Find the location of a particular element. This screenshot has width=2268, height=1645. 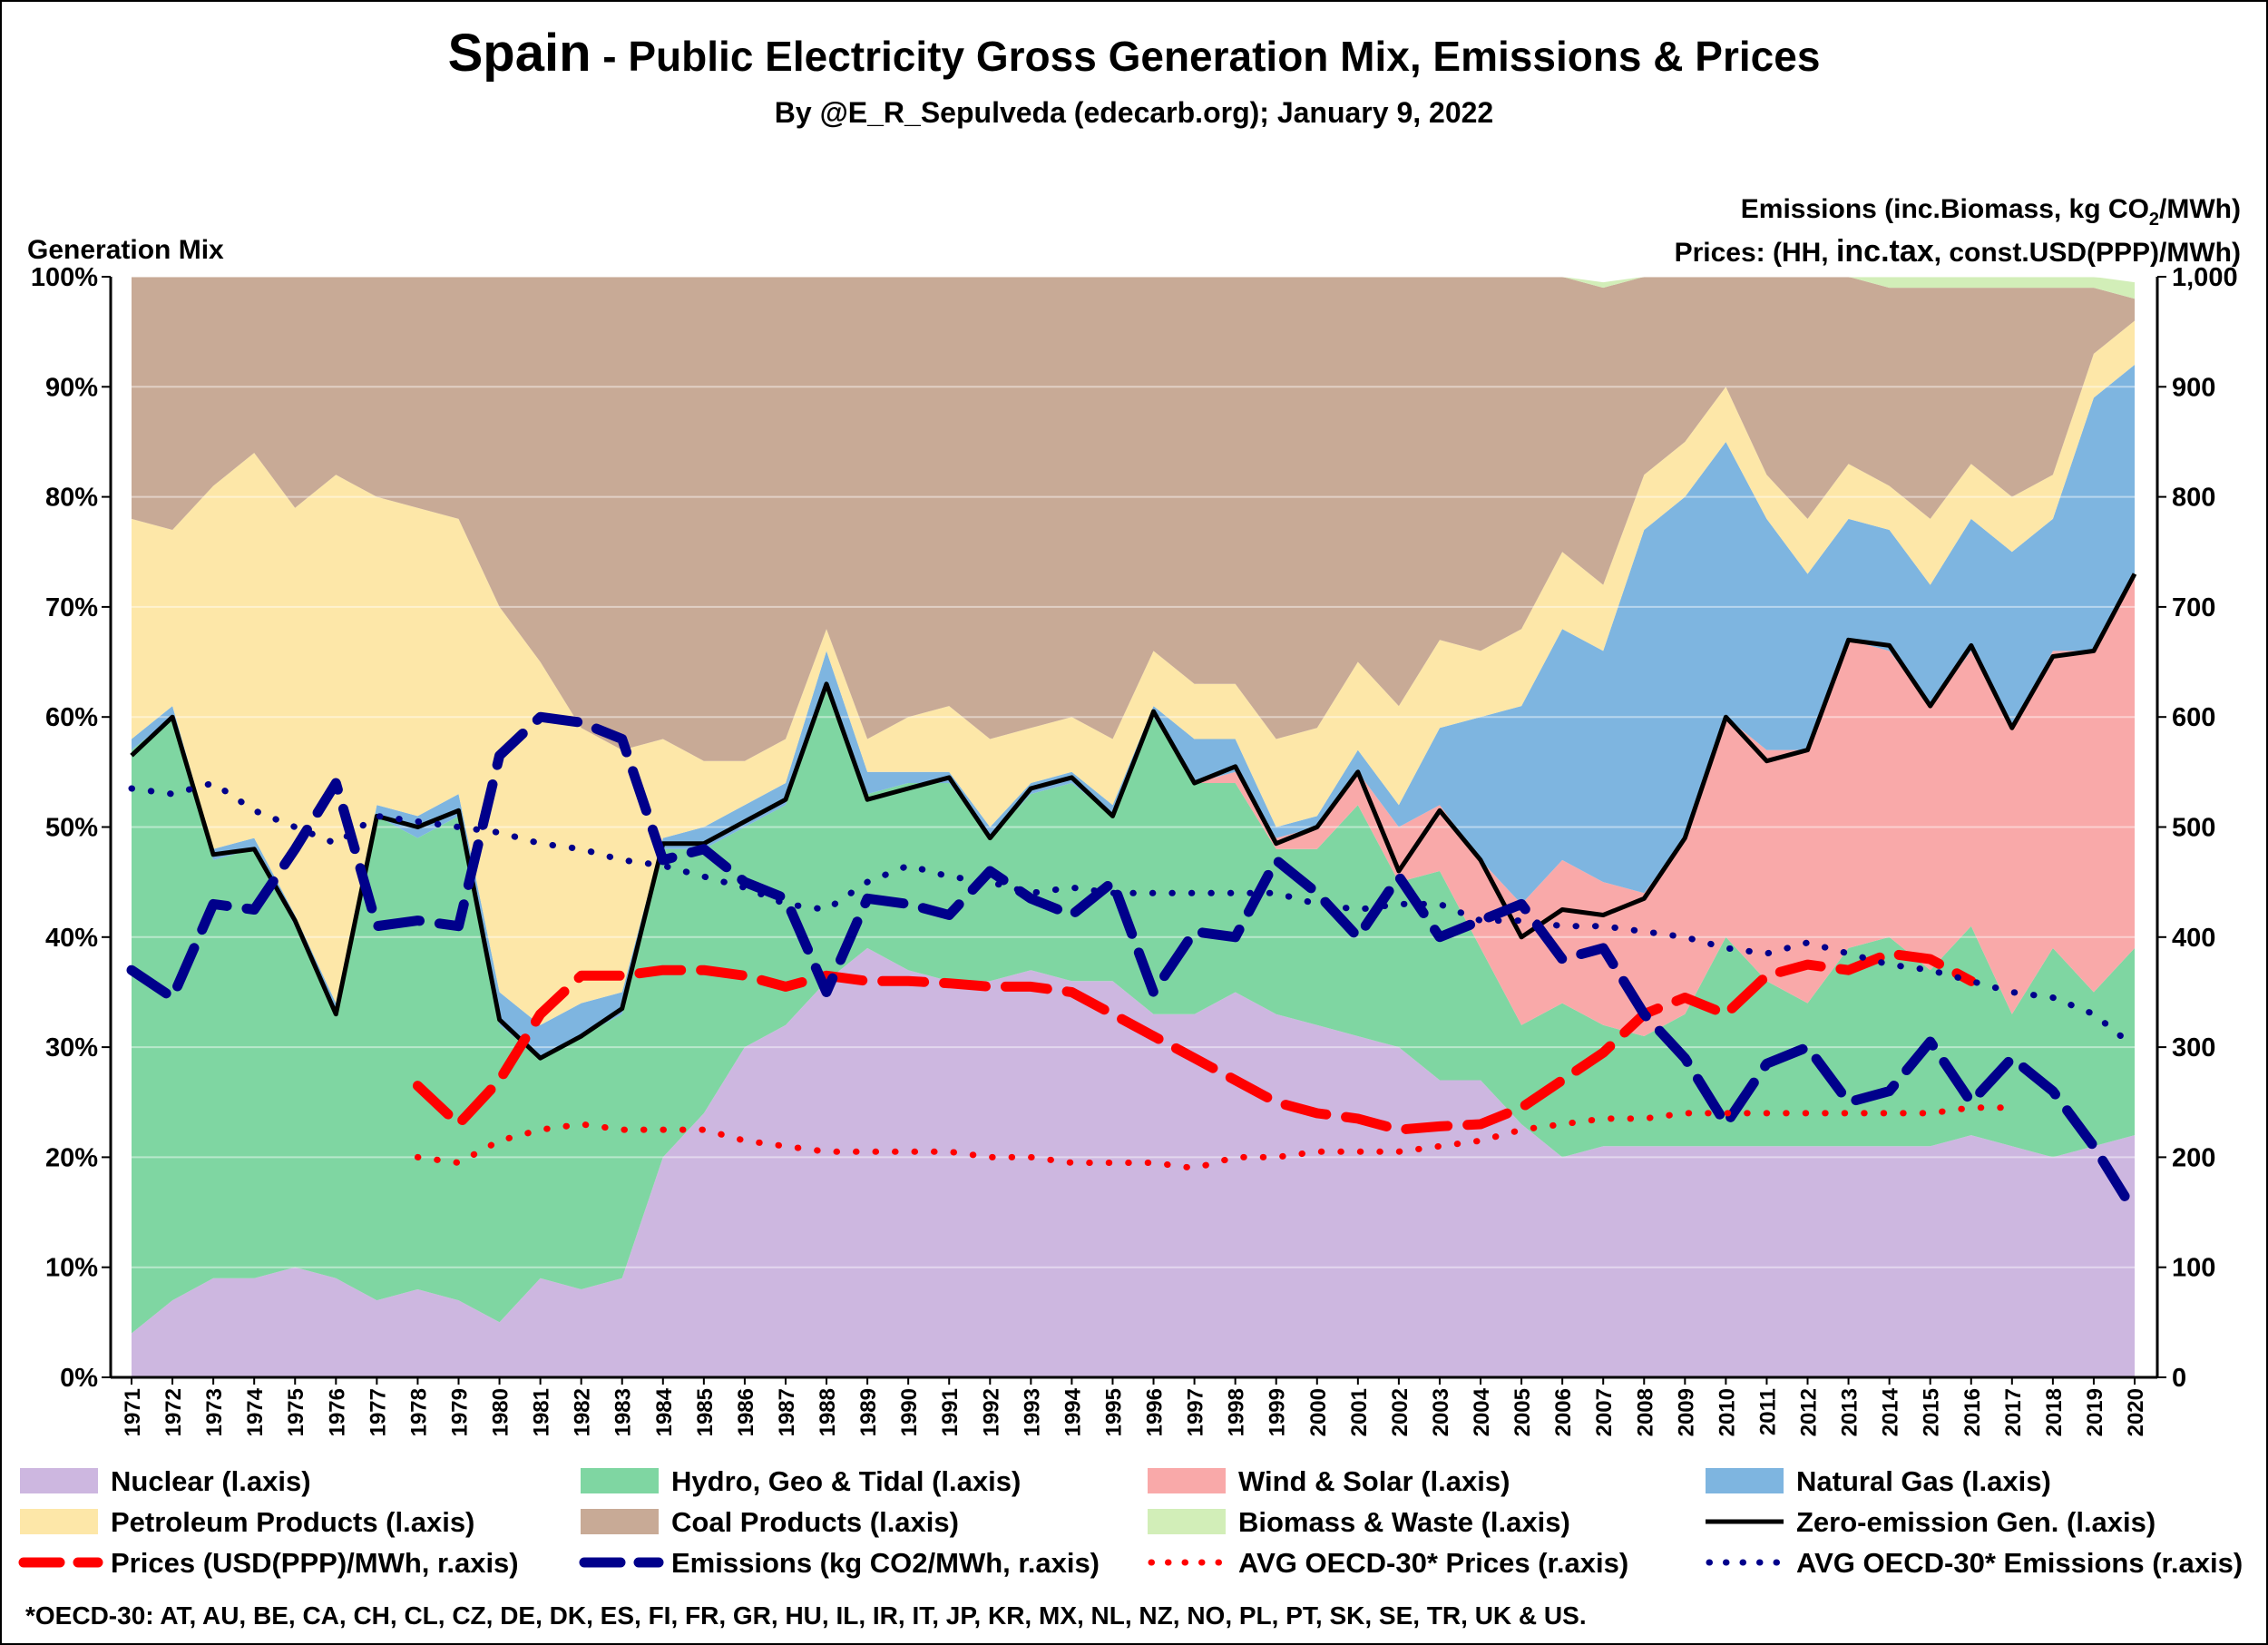

x-tick-label: 2017 is located at coordinates (2014, 1412).